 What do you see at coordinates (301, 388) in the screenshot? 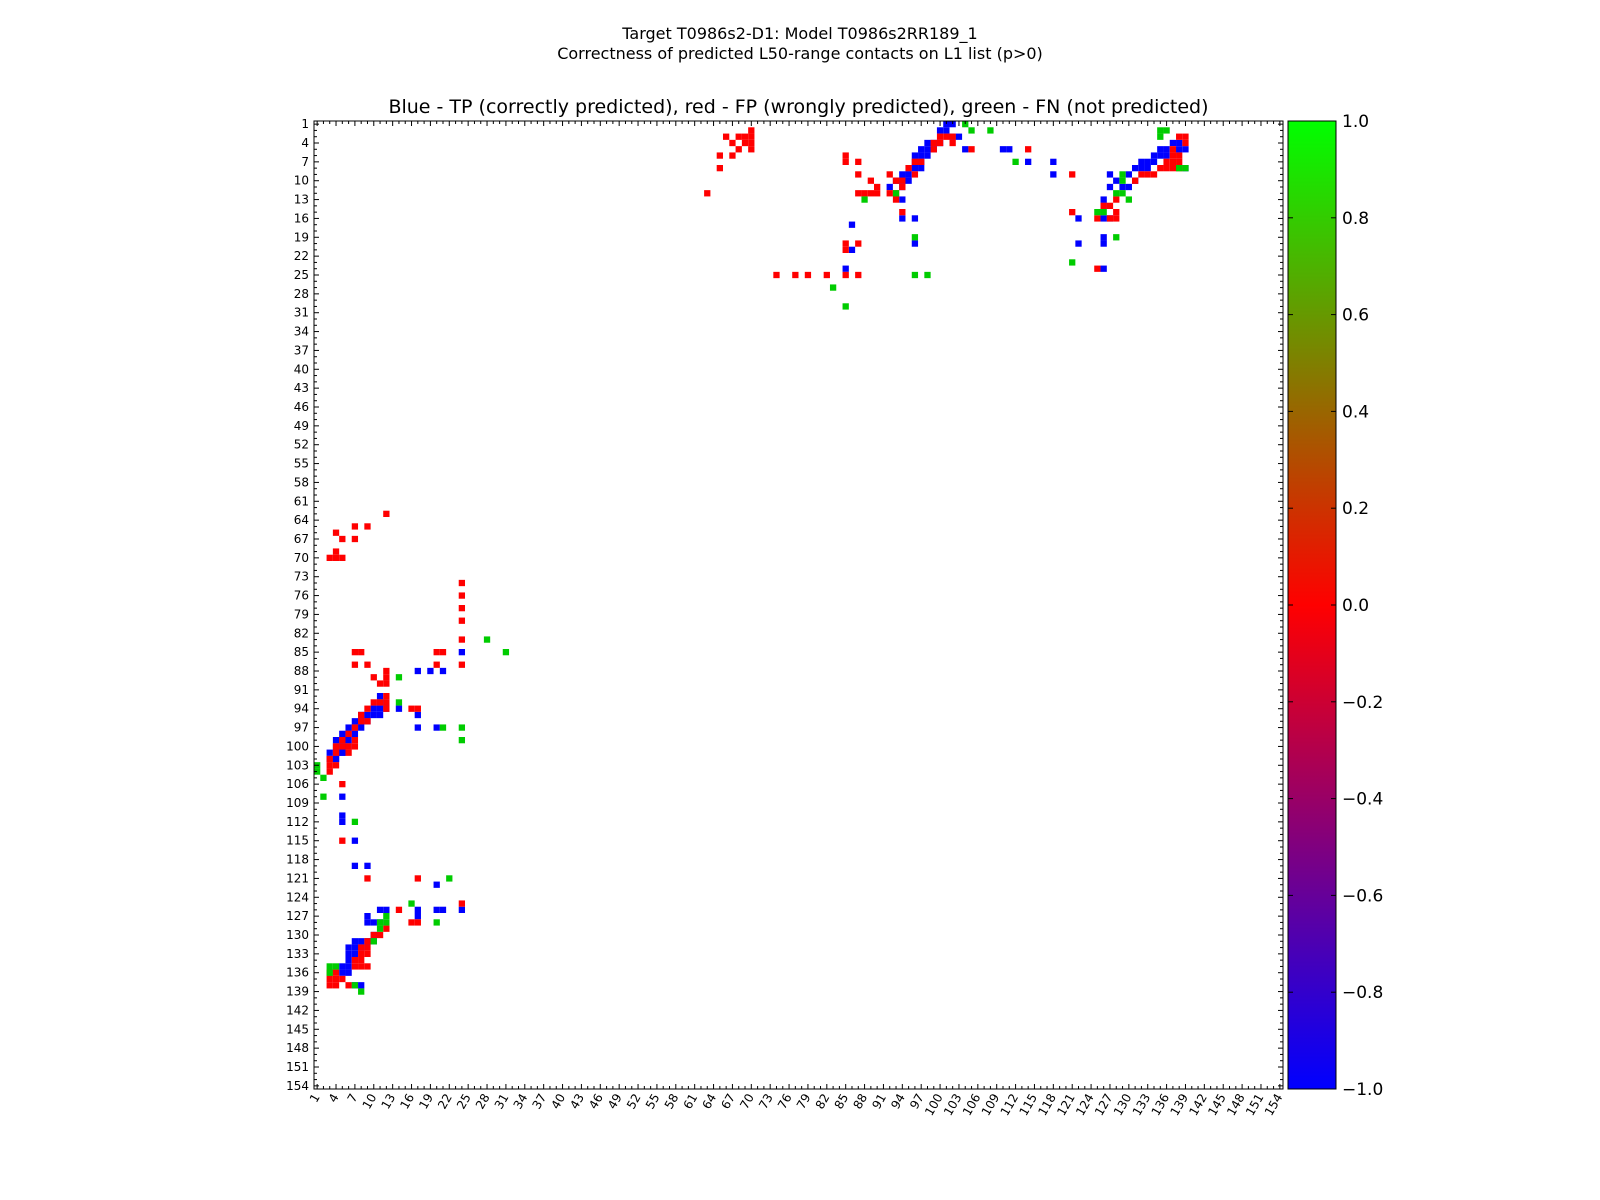
I see `y-tick-label: 43` at bounding box center [301, 388].